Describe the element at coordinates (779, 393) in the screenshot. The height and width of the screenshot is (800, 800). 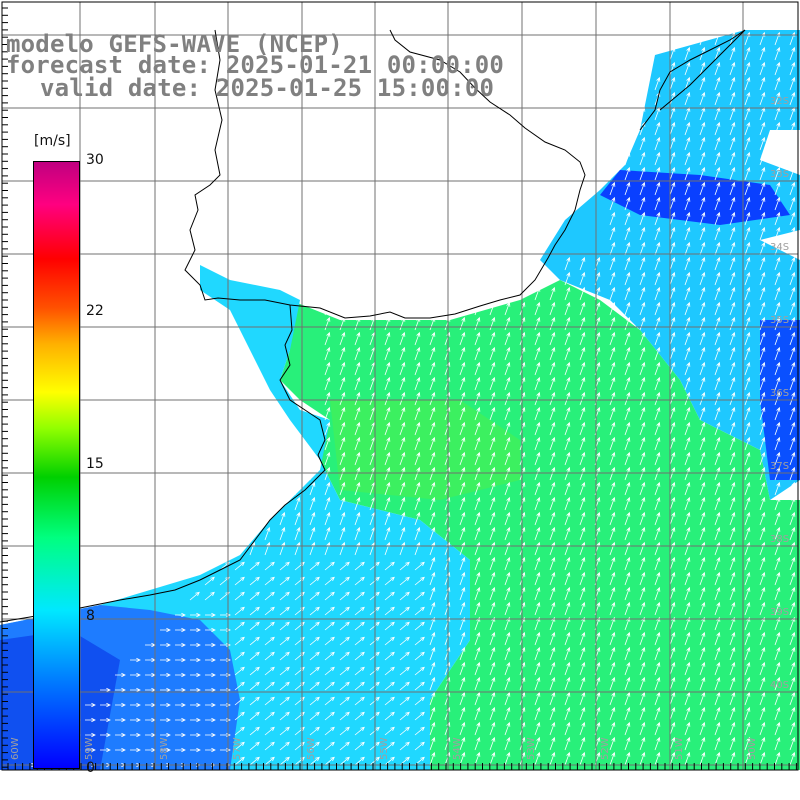
I see `latitude-labels: 32S 33S 34S 35S 36S 37S 38S 39S 40S` at that location.